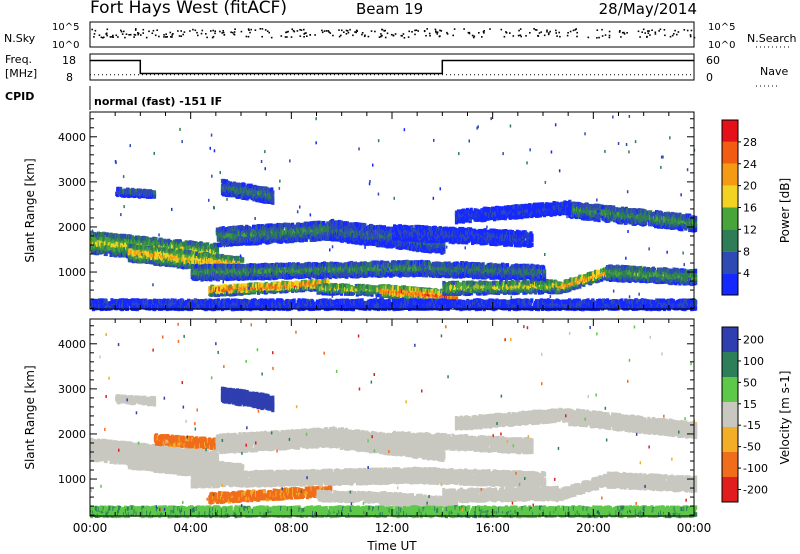 The height and width of the screenshot is (554, 800). I want to click on freq-panel: Freq. [MHz] 18 8 60 0 Nave, so click(396, 69).